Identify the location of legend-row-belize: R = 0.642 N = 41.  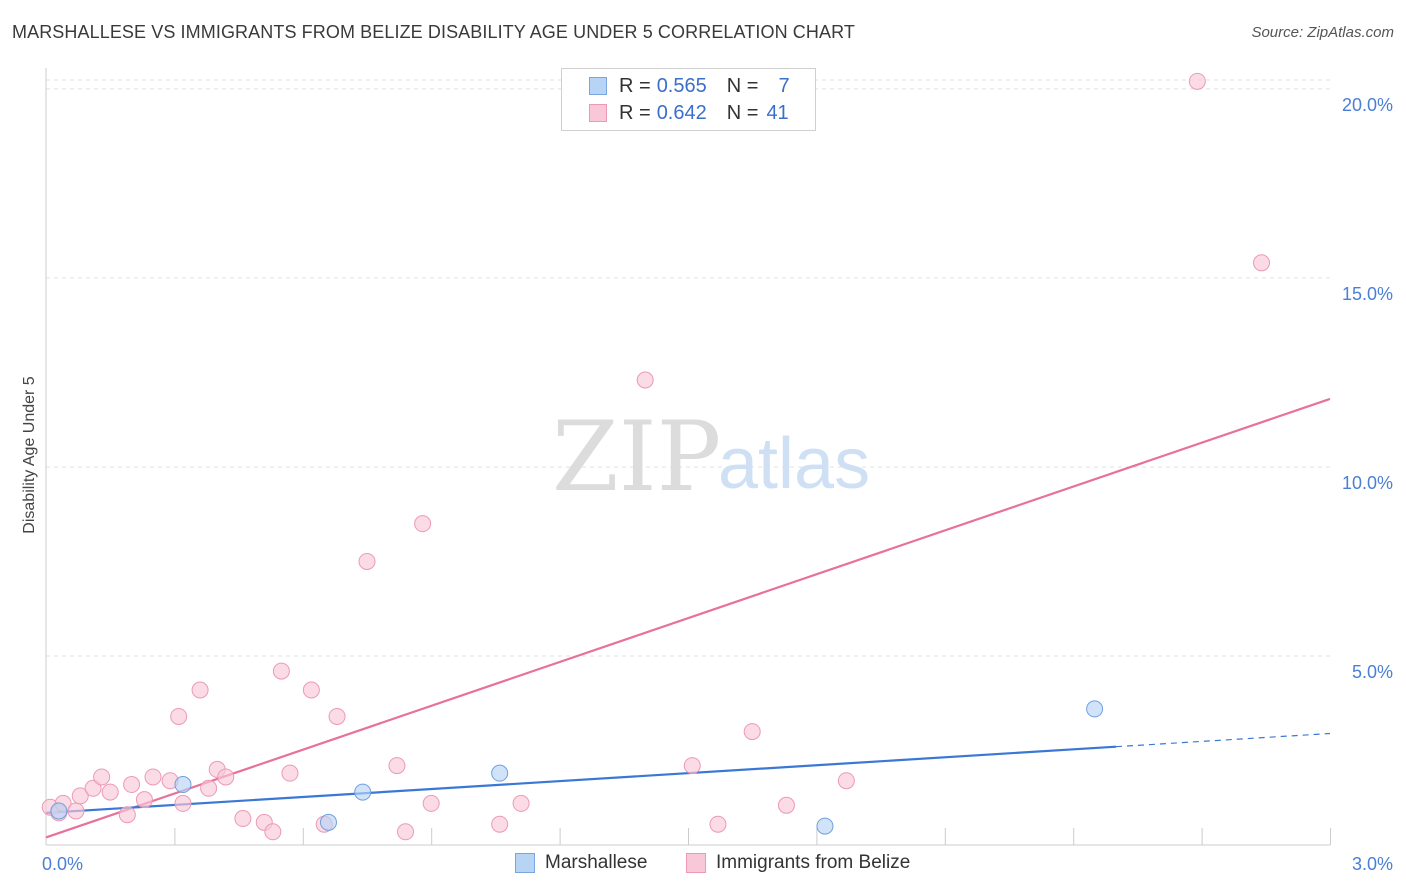
(689, 113).